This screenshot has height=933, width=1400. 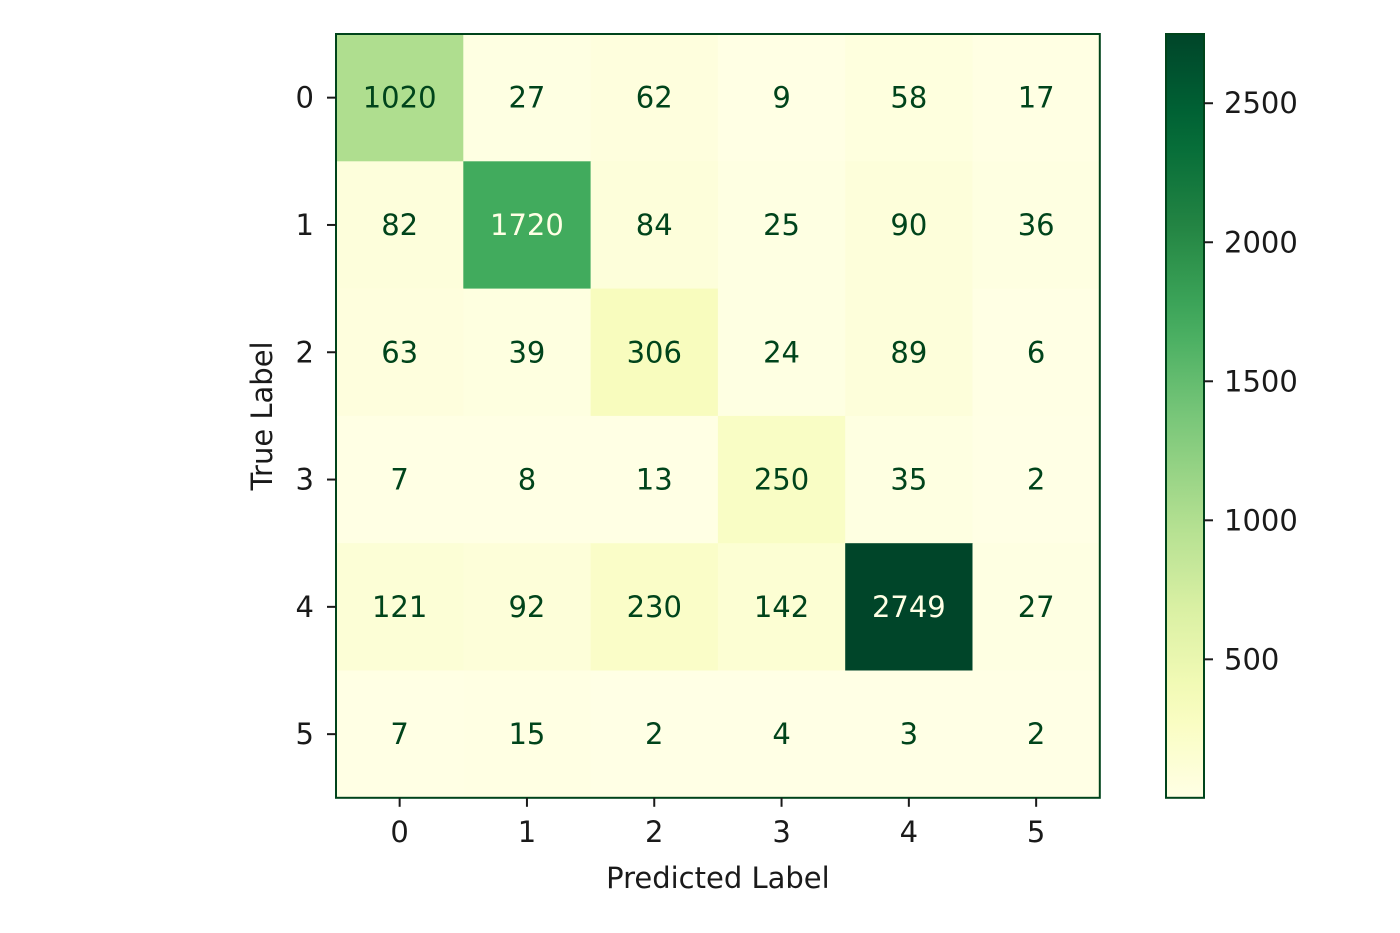 I want to click on cell-label-r4-c3: 142, so click(x=781, y=607).